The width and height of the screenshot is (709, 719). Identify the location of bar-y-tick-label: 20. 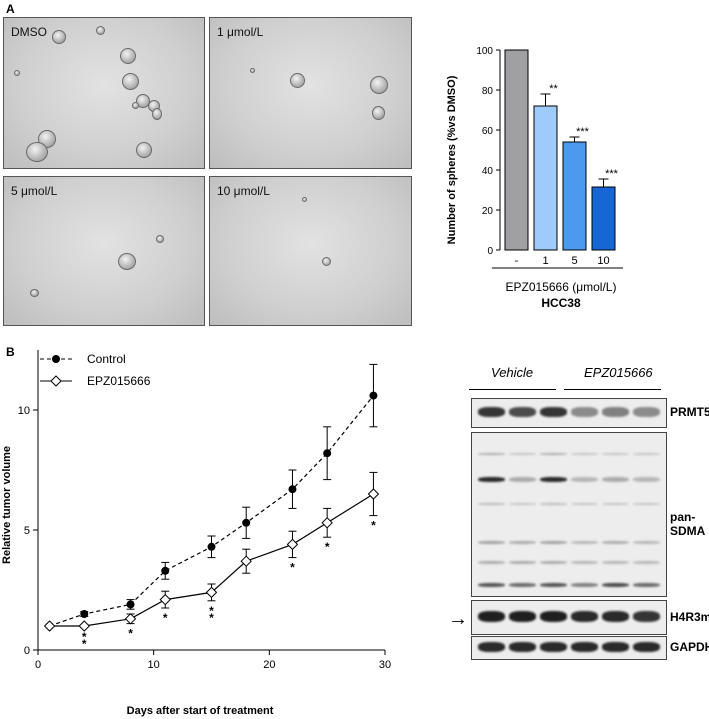
(488, 211).